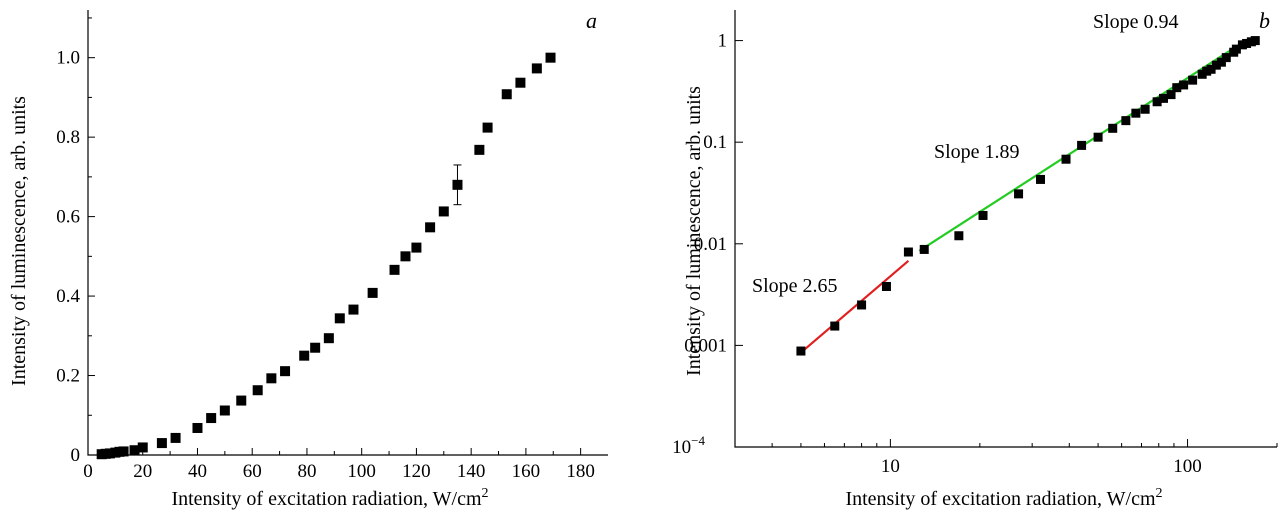 The width and height of the screenshot is (1287, 525). Describe the element at coordinates (715, 142) in the screenshot. I see `y-tick-label: 0.1` at that location.